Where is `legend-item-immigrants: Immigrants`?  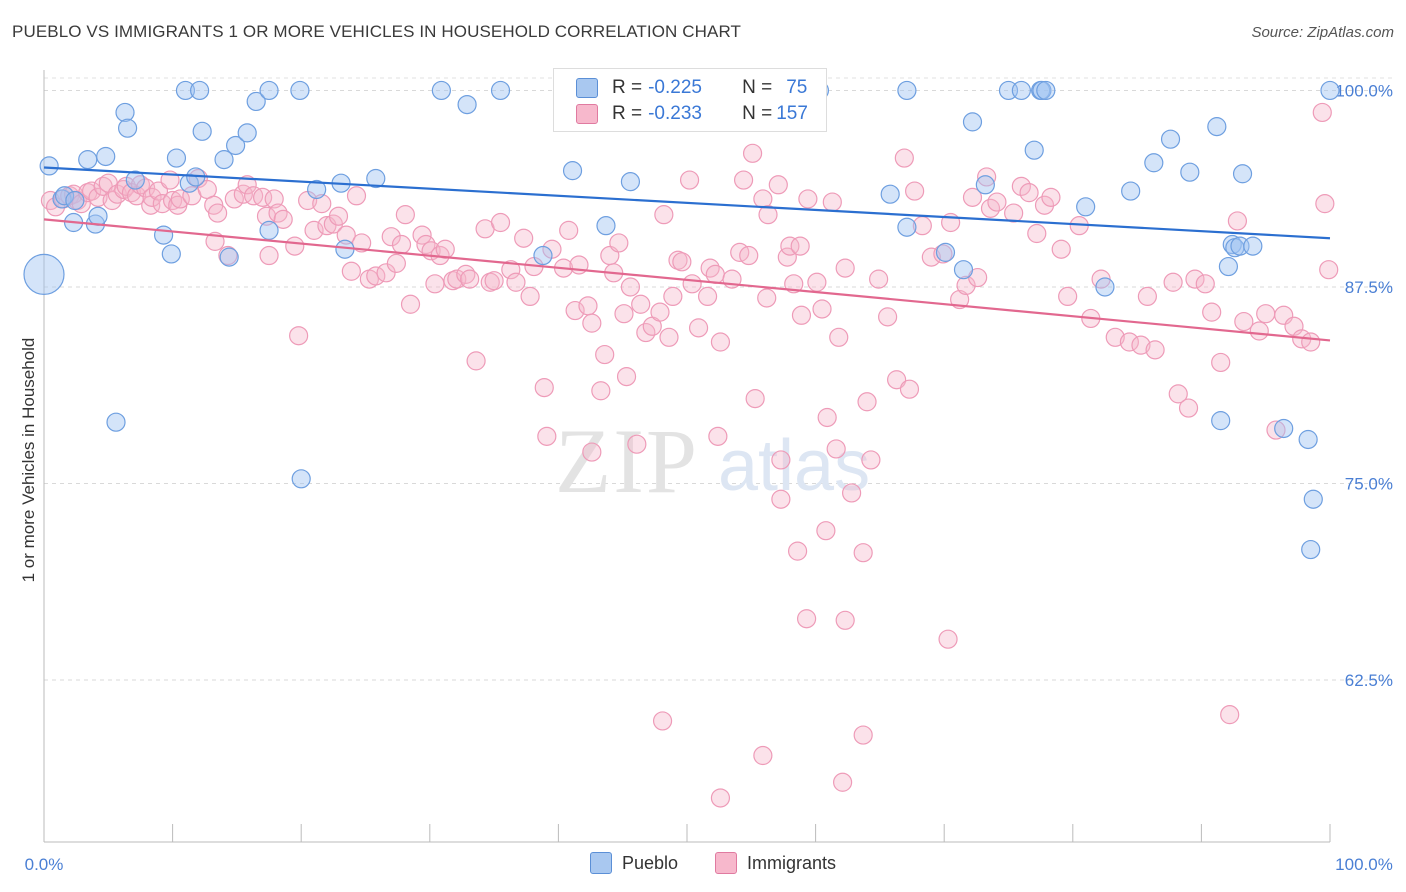
legend-item-immigrants: Immigrants is located at coordinates (775, 863).